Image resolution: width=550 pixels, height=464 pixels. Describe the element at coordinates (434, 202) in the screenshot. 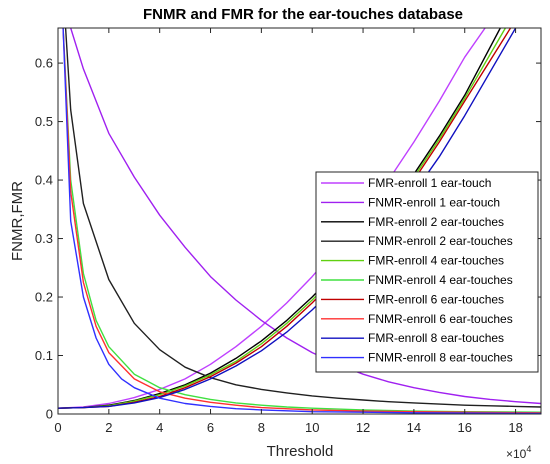

I see `legend-entry: FNMR-enroll 1 ear-touch` at that location.